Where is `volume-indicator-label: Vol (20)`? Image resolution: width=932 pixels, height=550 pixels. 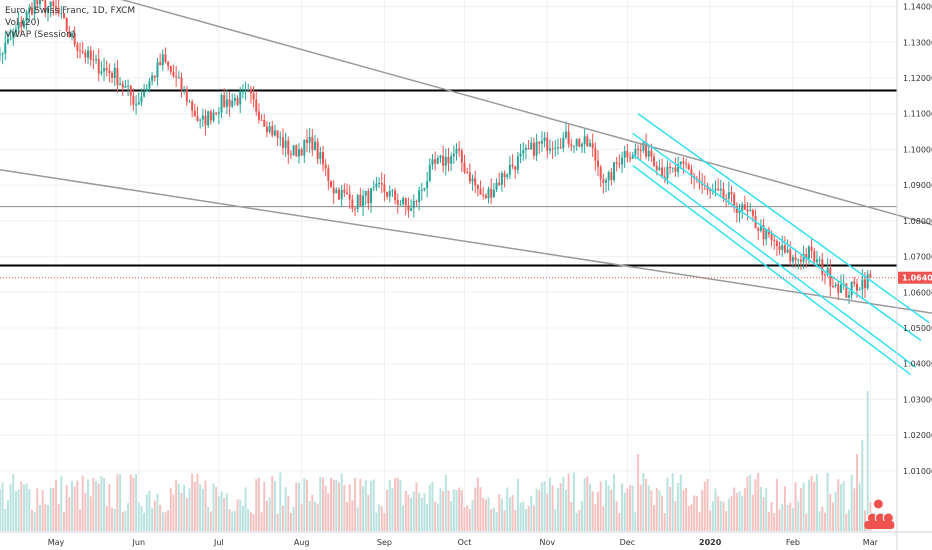
volume-indicator-label: Vol (20) is located at coordinates (22, 23).